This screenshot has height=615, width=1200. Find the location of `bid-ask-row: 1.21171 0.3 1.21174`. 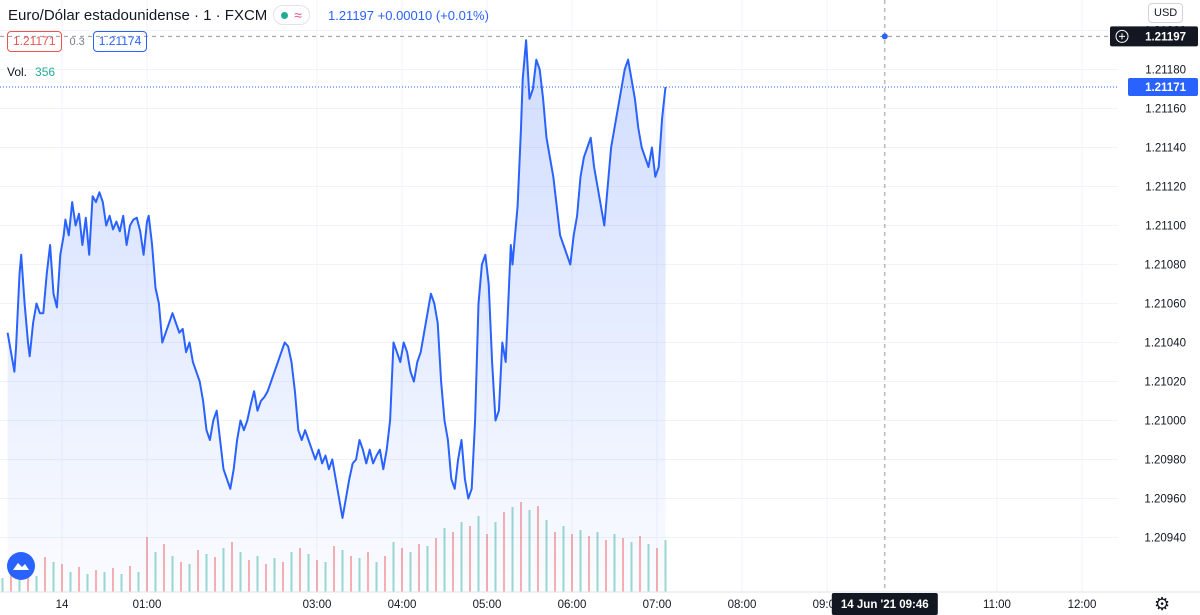

bid-ask-row: 1.21171 0.3 1.21174 is located at coordinates (77, 41).